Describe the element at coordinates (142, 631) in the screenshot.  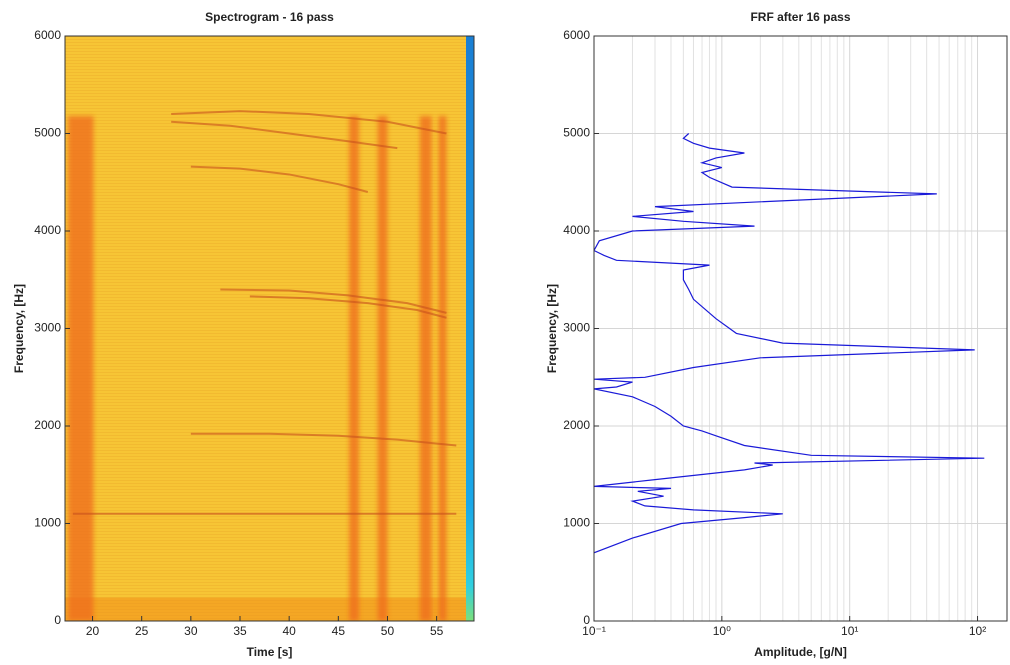
I see `x-tick-label: 25` at that location.